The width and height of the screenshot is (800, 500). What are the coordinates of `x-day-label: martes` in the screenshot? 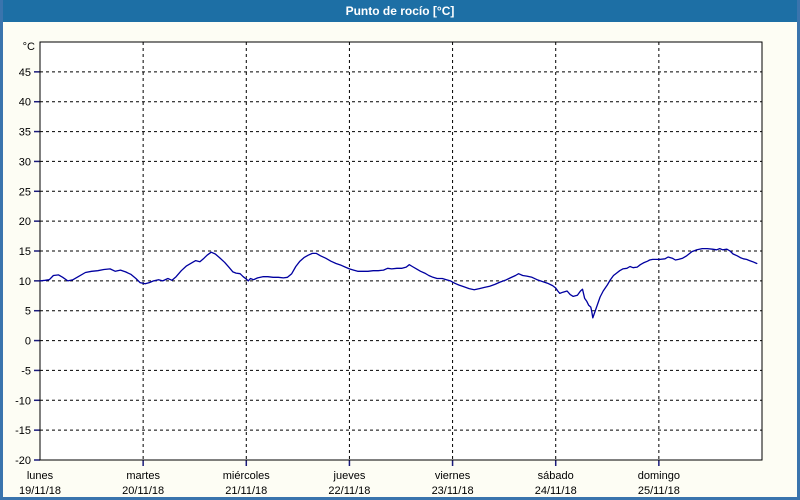 It's located at (143, 476).